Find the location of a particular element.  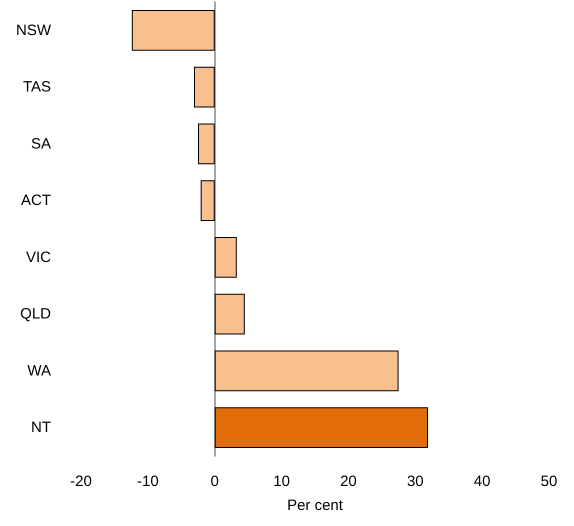

y-tick-label: ACT is located at coordinates (36, 201).